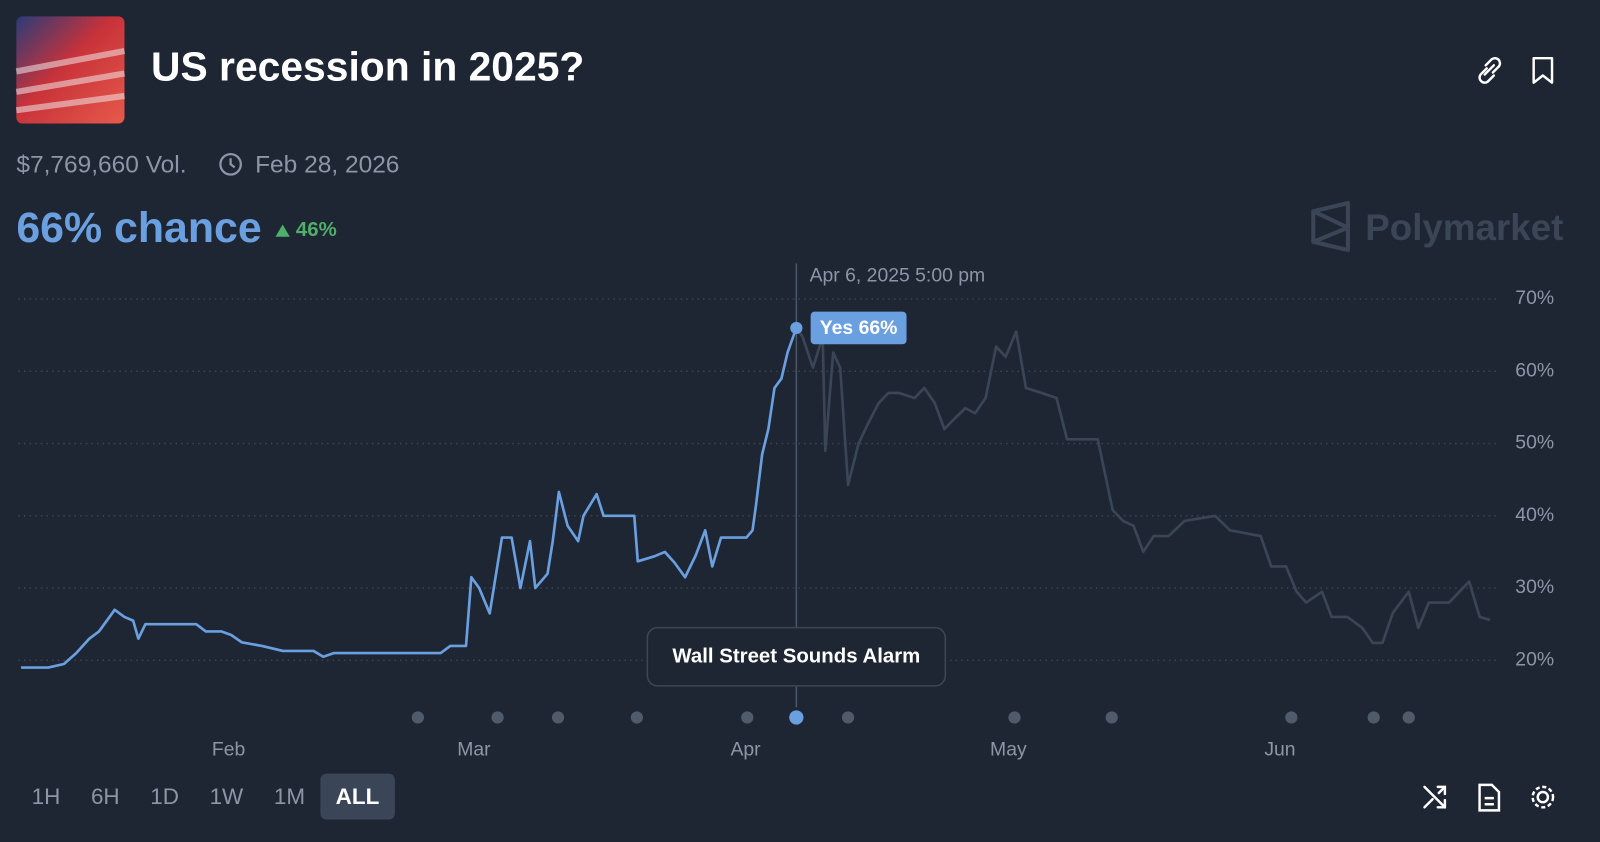 The width and height of the screenshot is (1600, 842). I want to click on change-arrow, so click(282, 230).